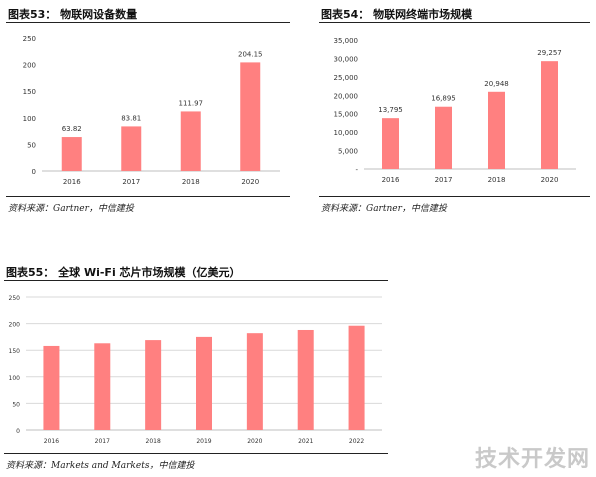 The height and width of the screenshot is (477, 596). What do you see at coordinates (131, 118) in the screenshot?
I see `chart1-data-label: 83.81` at bounding box center [131, 118].